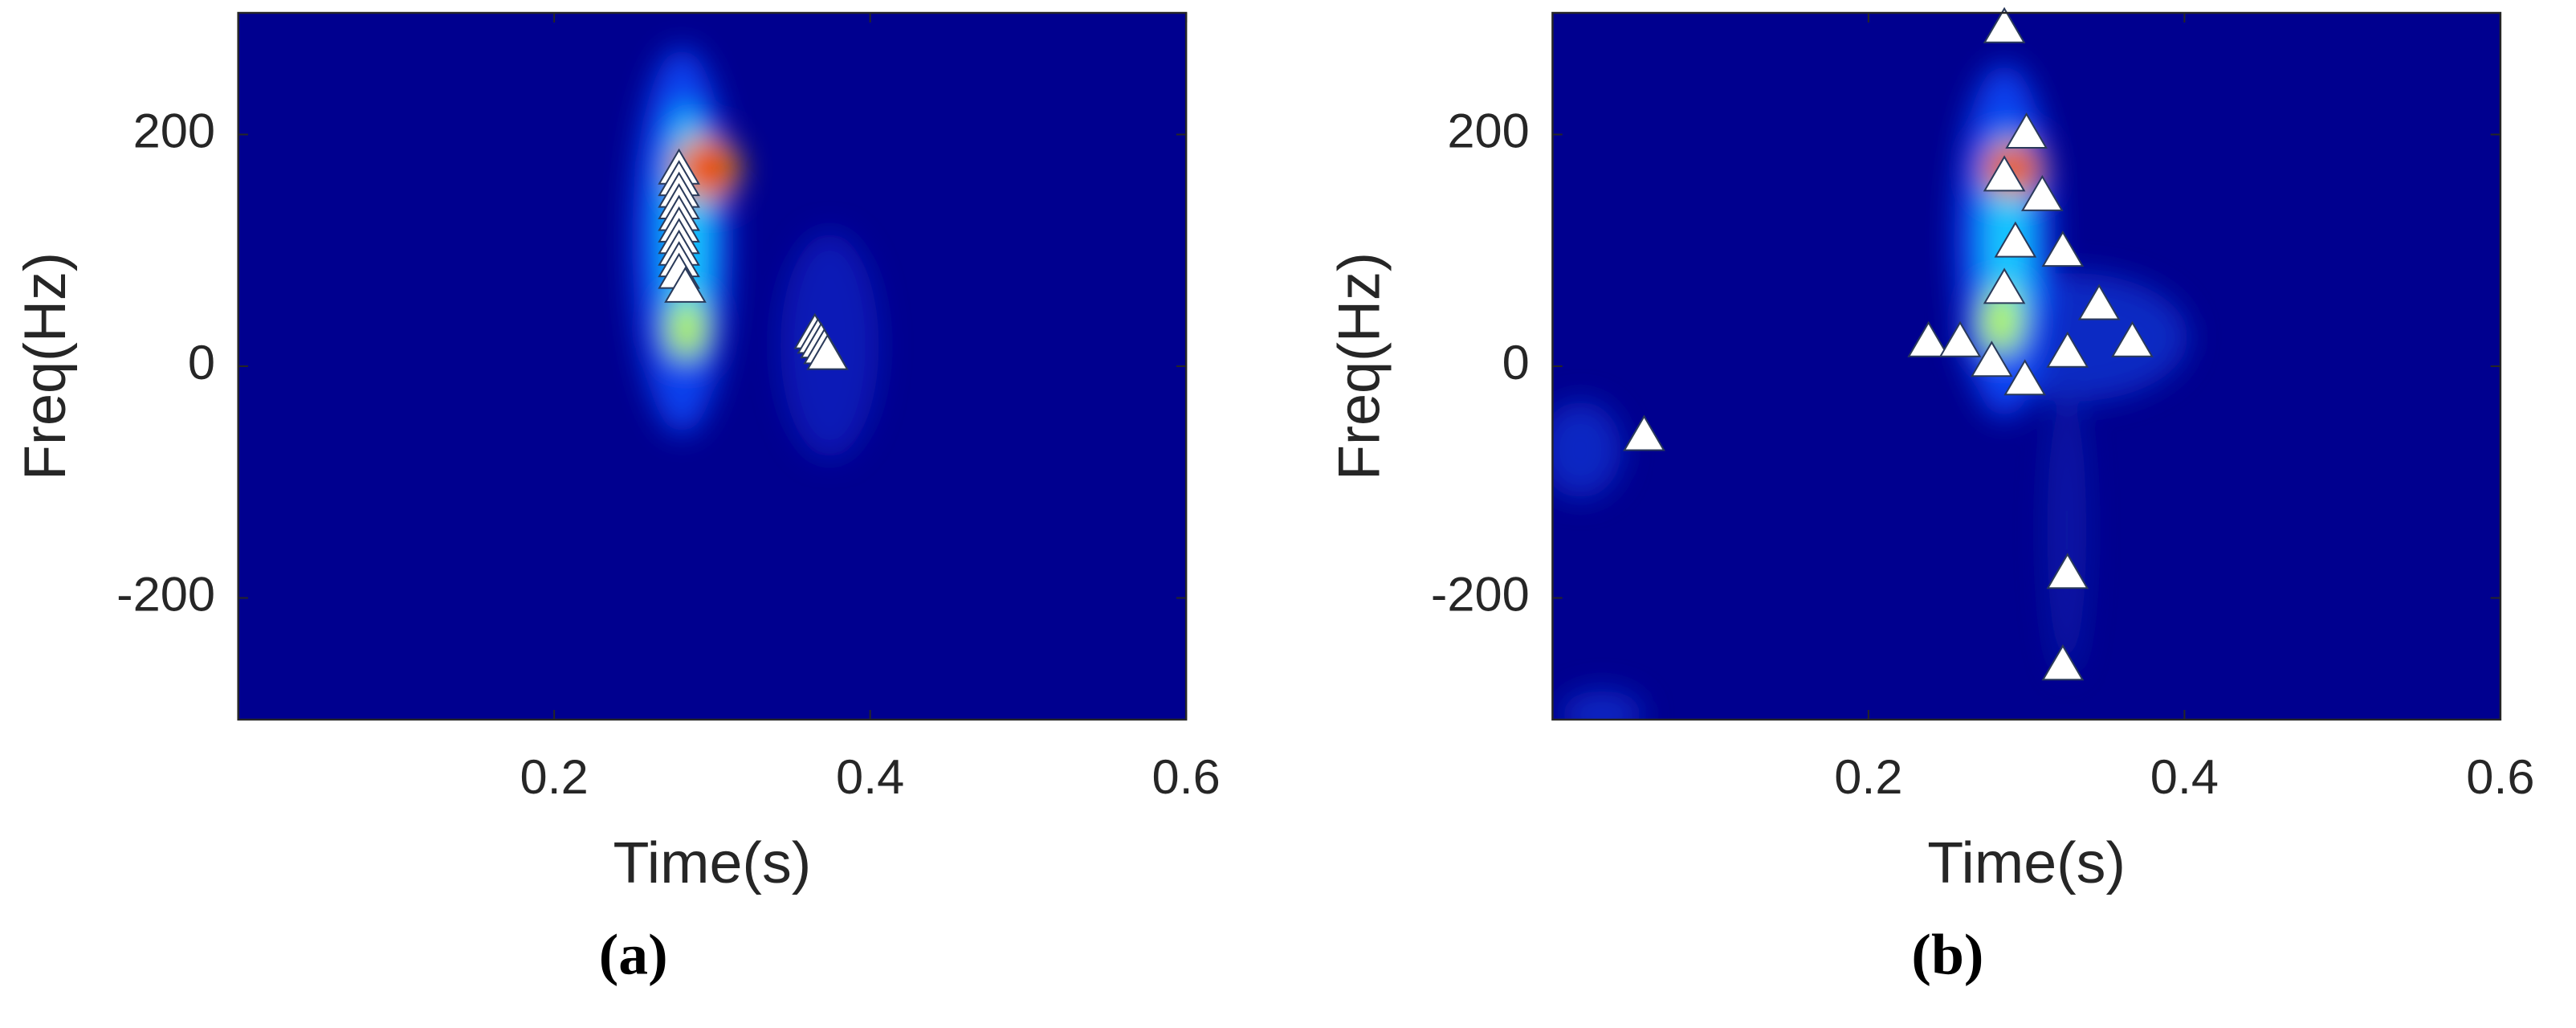  I want to click on panel-label: (a), so click(633, 954).